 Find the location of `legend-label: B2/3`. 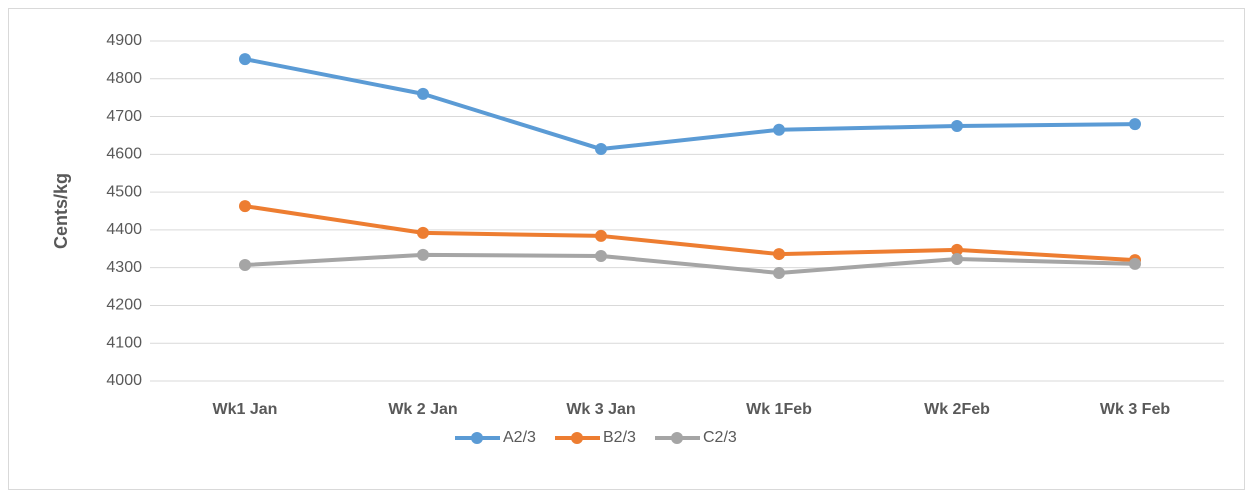

legend-label: B2/3 is located at coordinates (619, 437).